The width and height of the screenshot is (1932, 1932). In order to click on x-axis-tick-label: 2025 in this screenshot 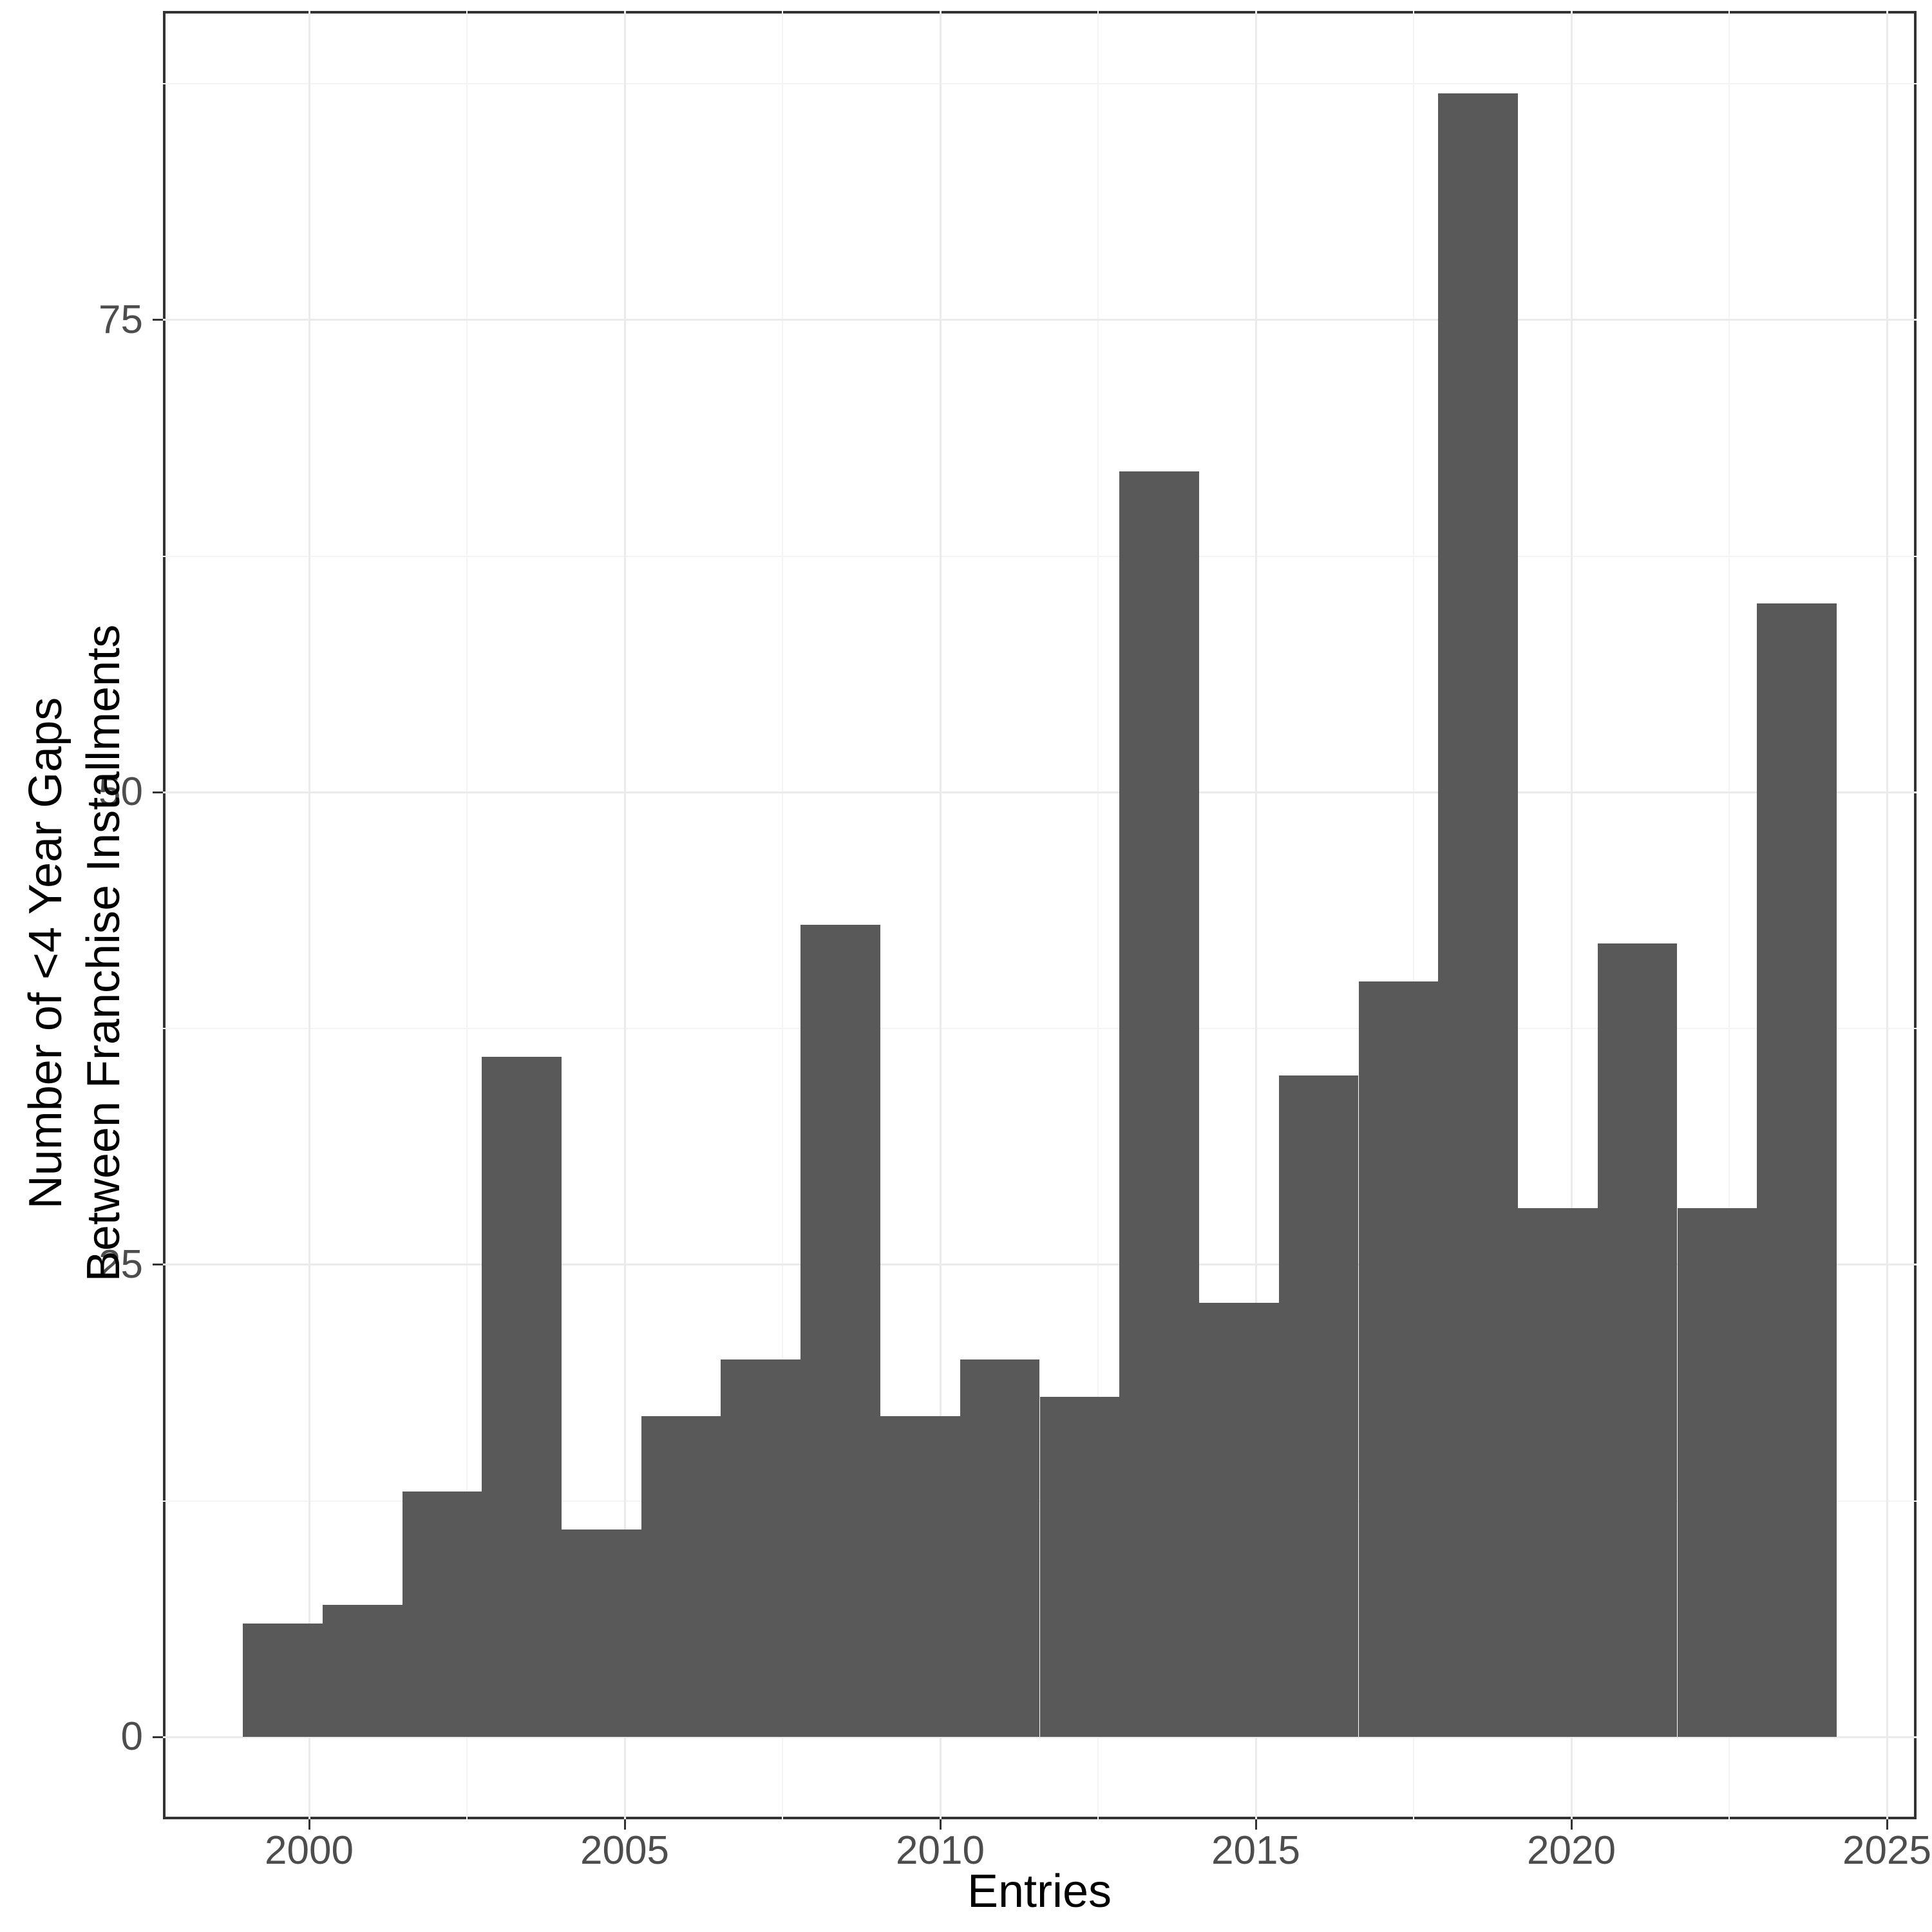, I will do `click(1886, 1851)`.